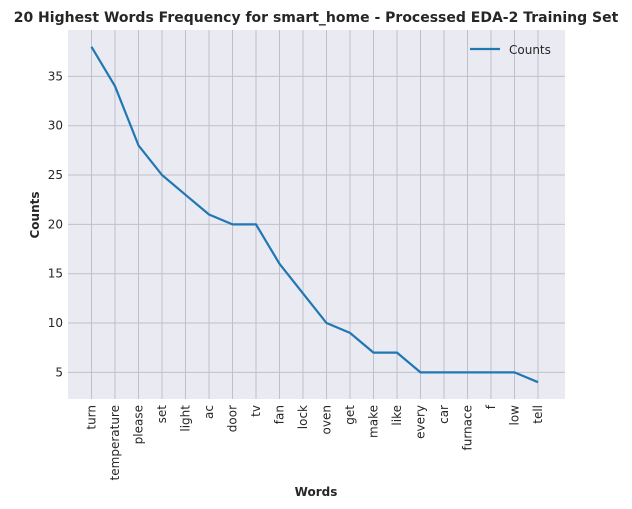 The width and height of the screenshot is (632, 509). Describe the element at coordinates (327, 419) in the screenshot. I see `x-tick-label: oven` at that location.